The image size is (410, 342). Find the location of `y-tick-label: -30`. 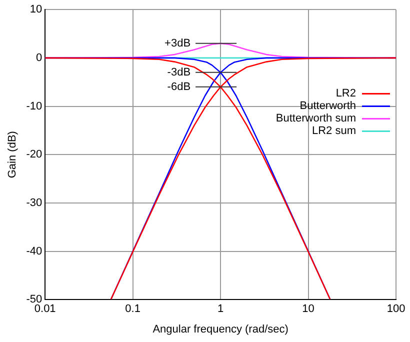

y-tick-label: -30 is located at coordinates (34, 202).